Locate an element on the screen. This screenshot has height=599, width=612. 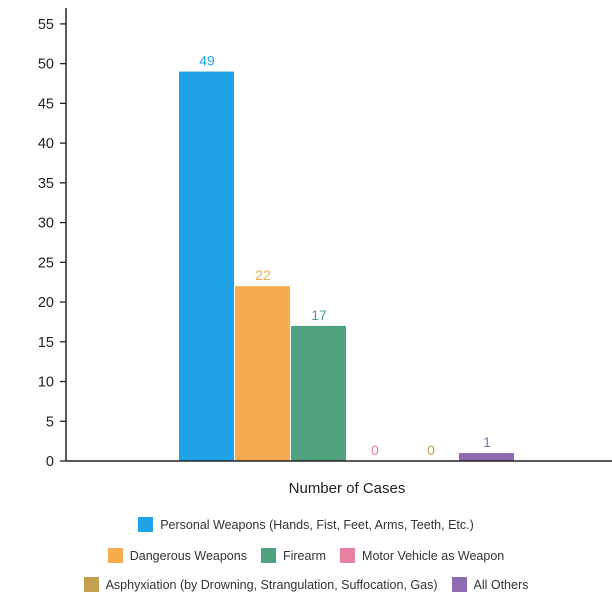
y-tick-label: 40 is located at coordinates (46, 144).